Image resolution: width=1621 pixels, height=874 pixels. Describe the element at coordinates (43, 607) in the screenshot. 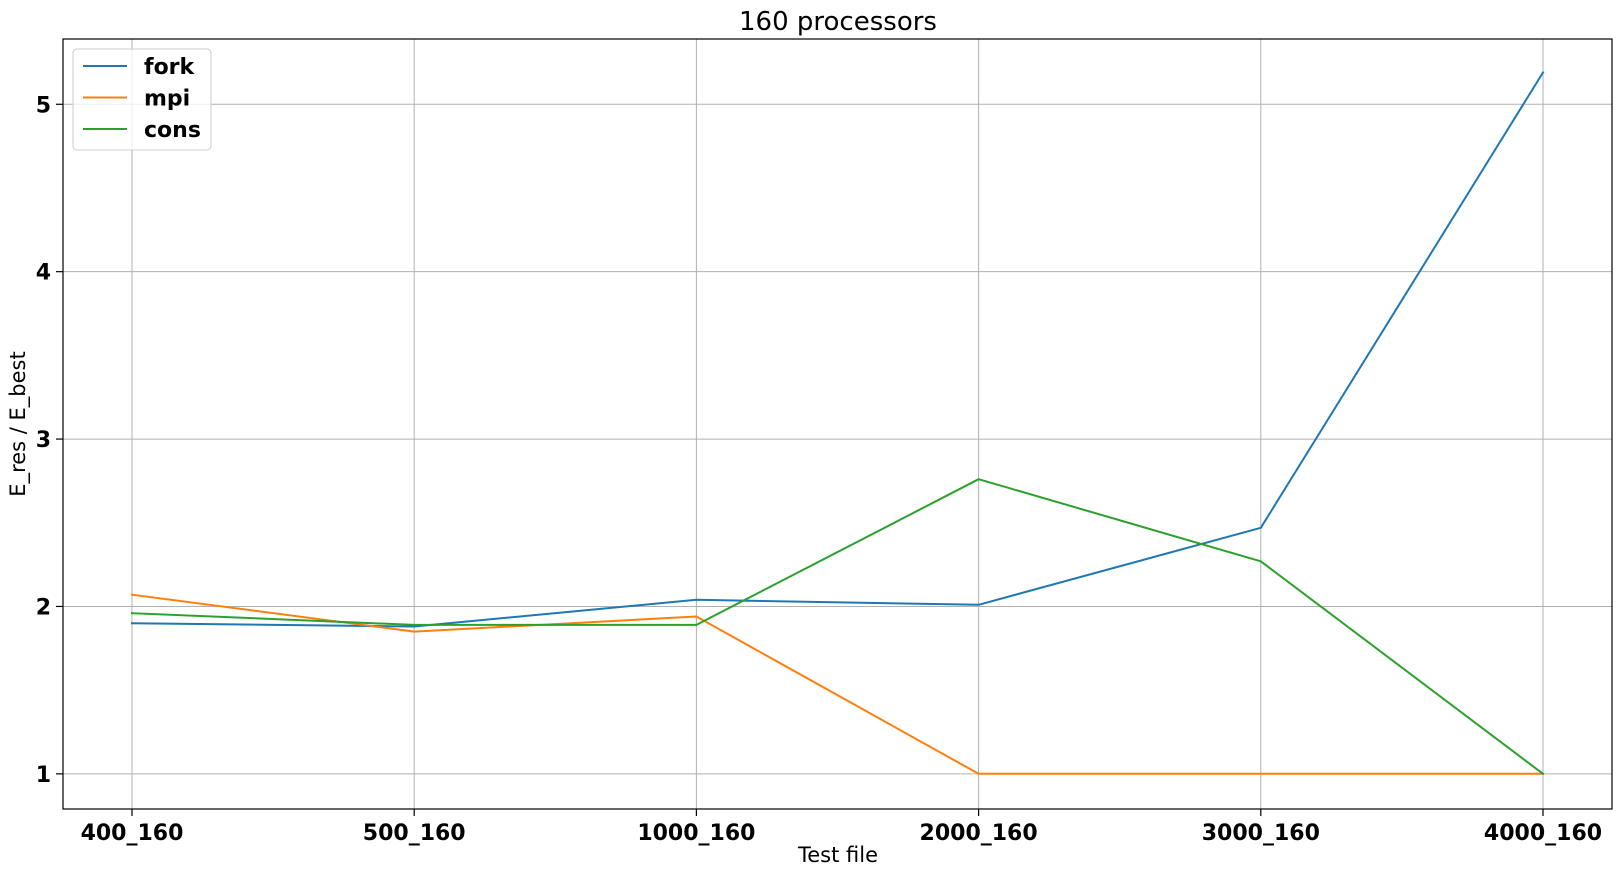

I see `y-tick-label: 2` at that location.